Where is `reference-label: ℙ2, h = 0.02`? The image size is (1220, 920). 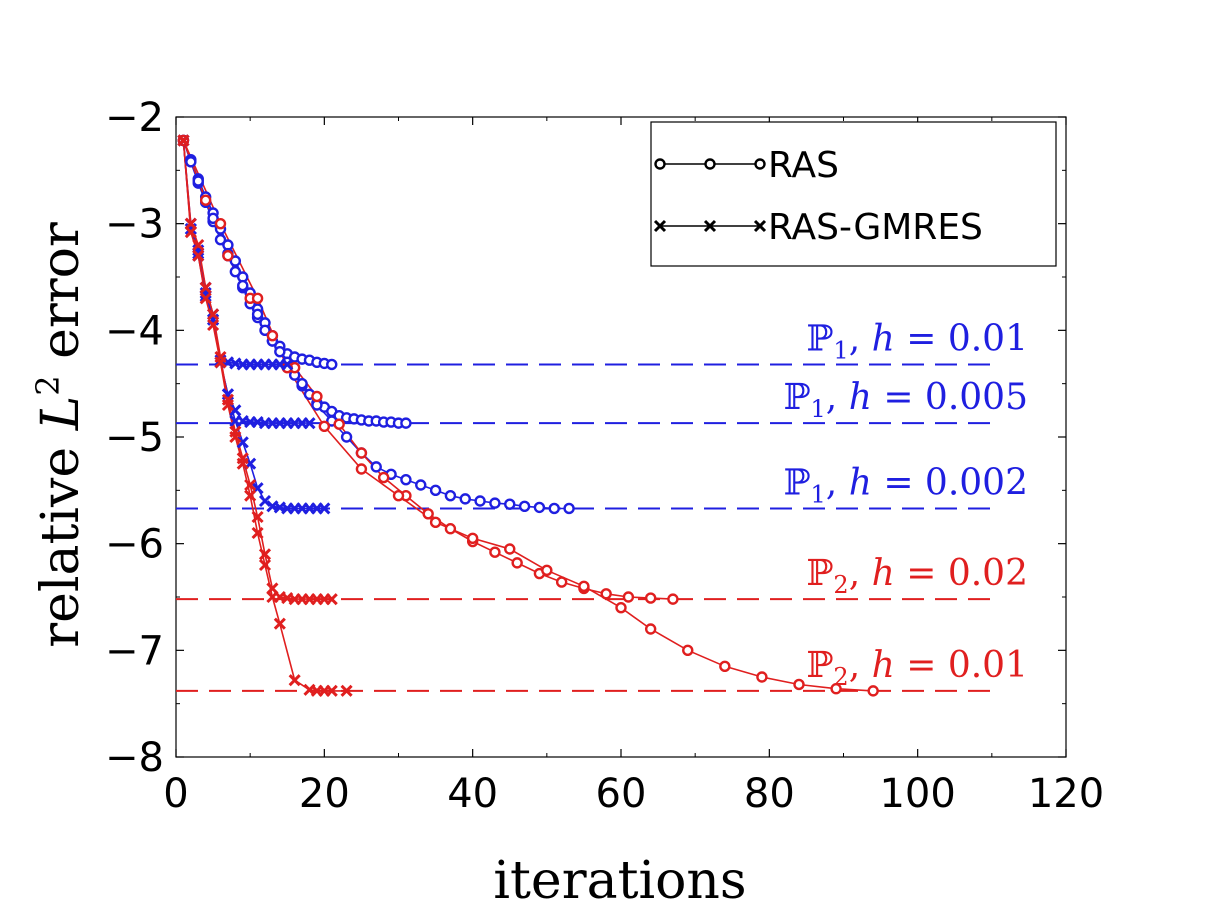 reference-label: ℙ2, h = 0.02 is located at coordinates (917, 576).